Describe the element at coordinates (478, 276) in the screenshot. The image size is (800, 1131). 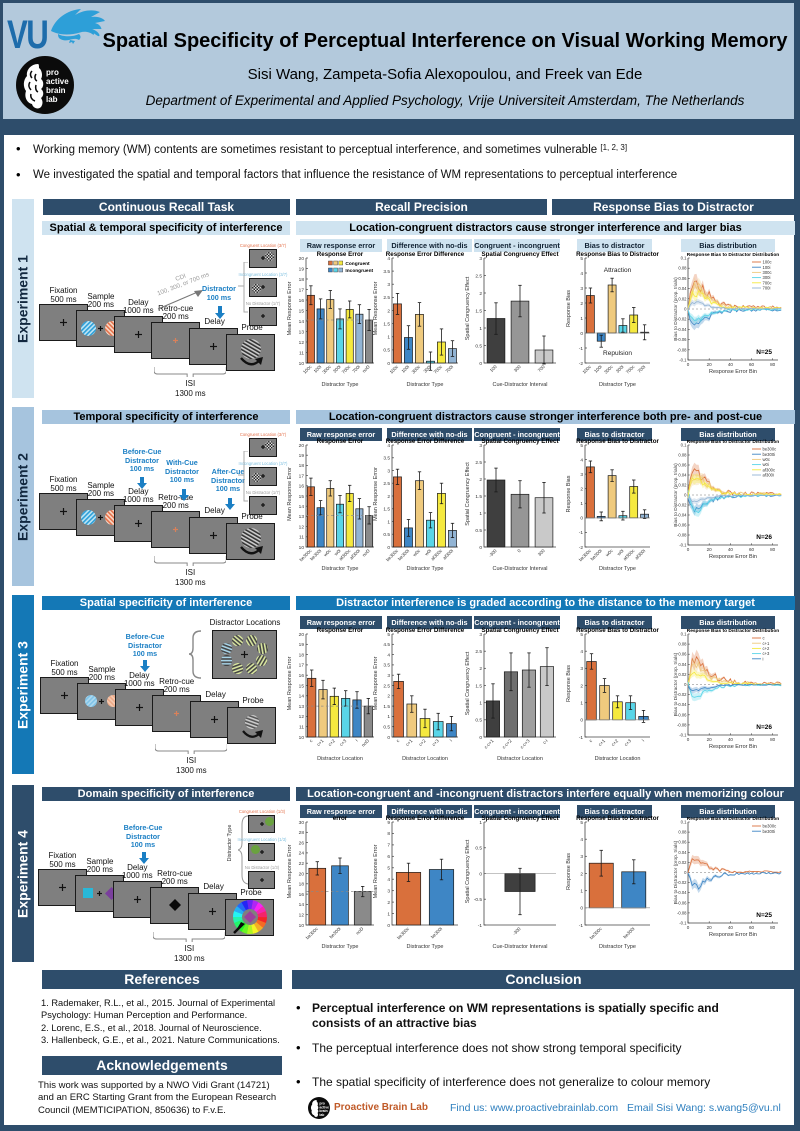
I see `svg-text: 2.5` at that location.